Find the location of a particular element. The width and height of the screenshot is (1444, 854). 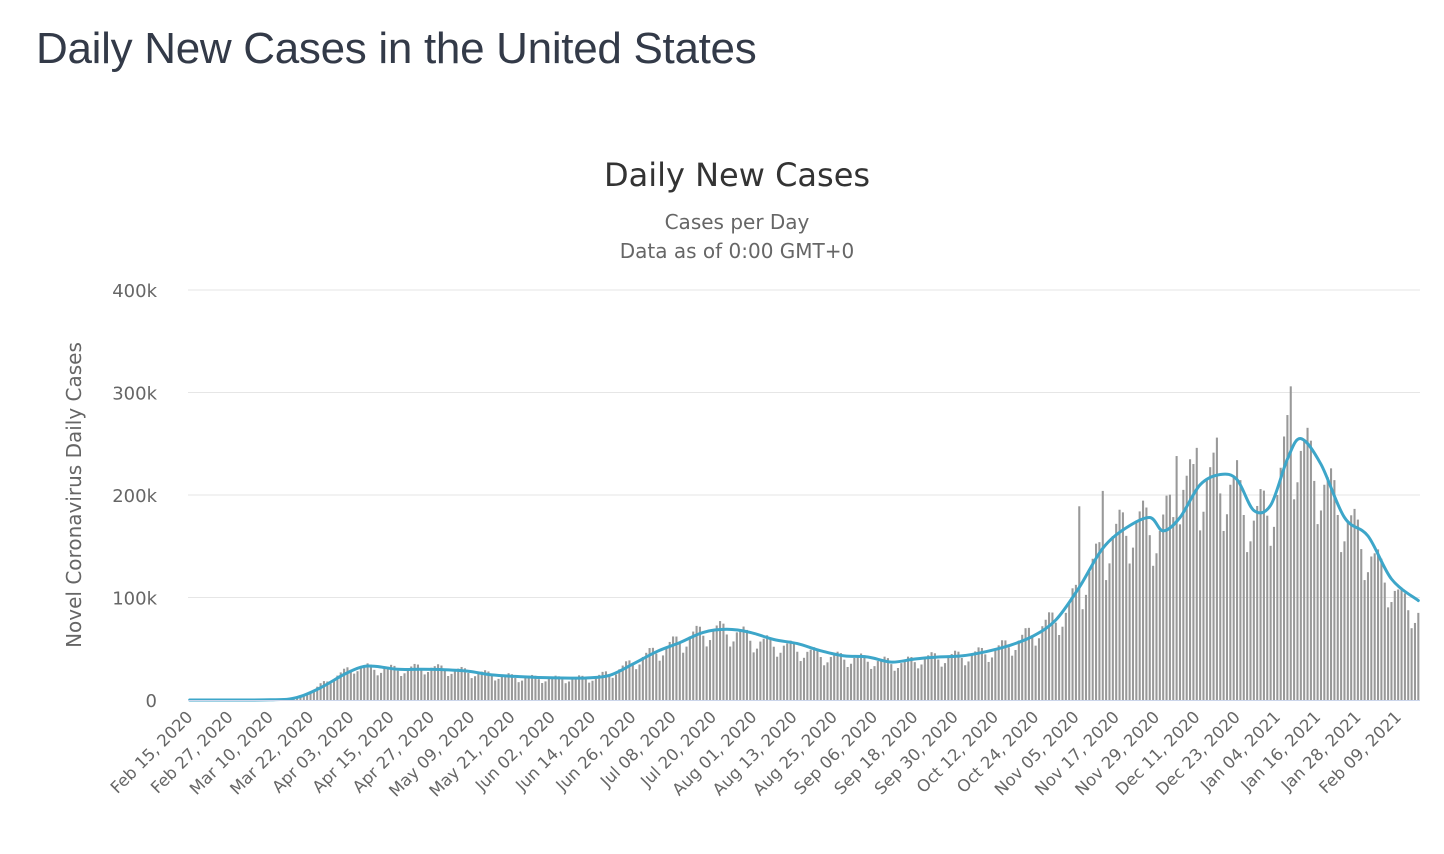

y-tick-label: 300k is located at coordinates (134, 394).